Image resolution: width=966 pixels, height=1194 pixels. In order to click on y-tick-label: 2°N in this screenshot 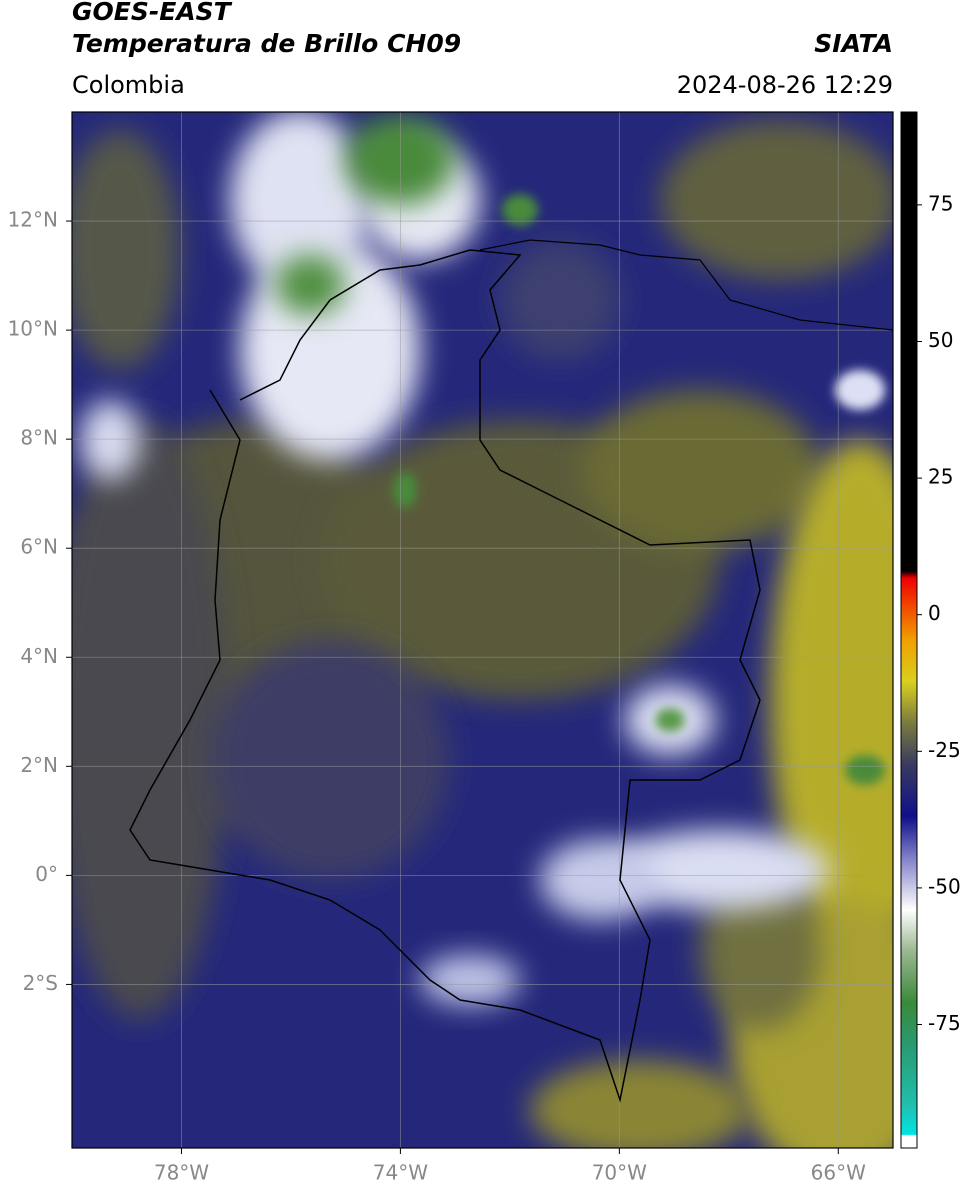, I will do `click(39, 765)`.